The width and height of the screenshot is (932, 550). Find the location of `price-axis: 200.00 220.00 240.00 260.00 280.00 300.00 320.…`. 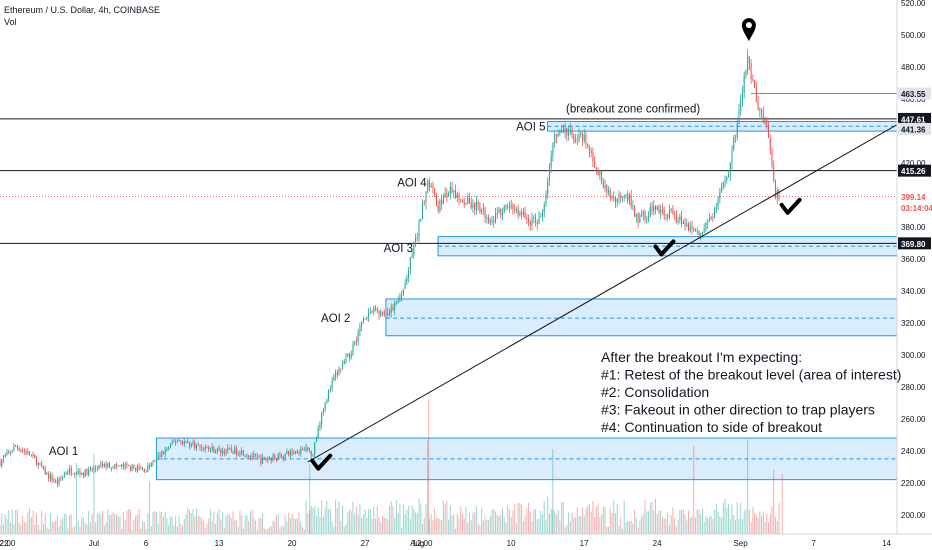

price-axis: 200.00 220.00 240.00 260.00 280.00 300.00 320.… is located at coordinates (914, 275).